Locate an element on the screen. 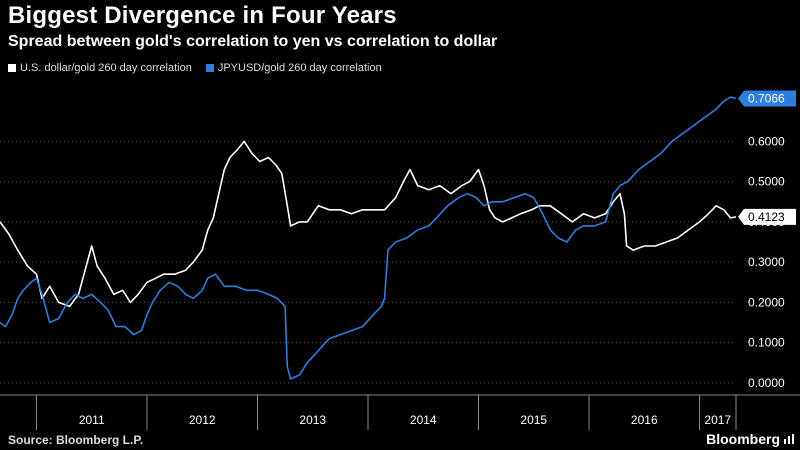 Image resolution: width=800 pixels, height=450 pixels. legend-item-usd: U.S. dollar/gold 260 day correlation is located at coordinates (100, 68).